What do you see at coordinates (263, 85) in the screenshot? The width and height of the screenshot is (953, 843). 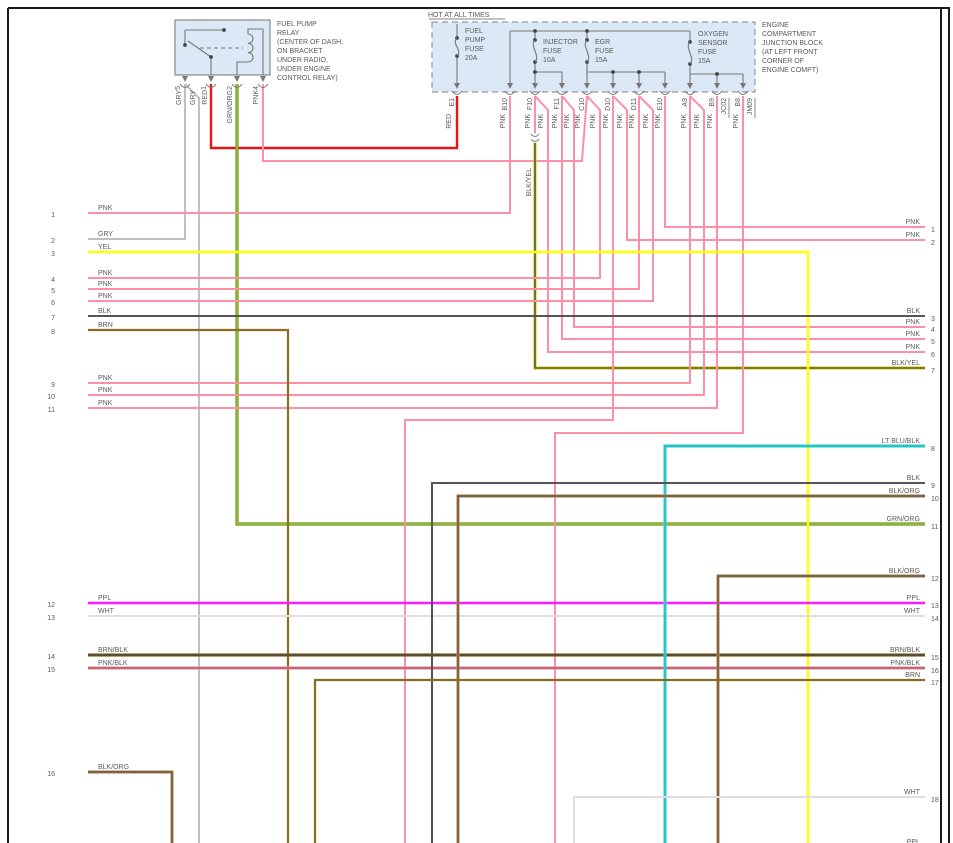 I see `relay-pin-4-terminal-icon` at bounding box center [263, 85].